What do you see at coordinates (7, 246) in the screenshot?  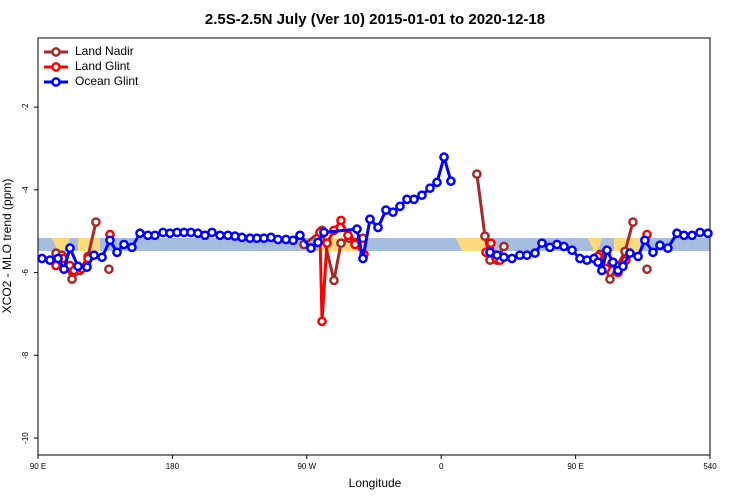 I see `y-axis-label: XCO2 - MLO trend (ppm)` at bounding box center [7, 246].